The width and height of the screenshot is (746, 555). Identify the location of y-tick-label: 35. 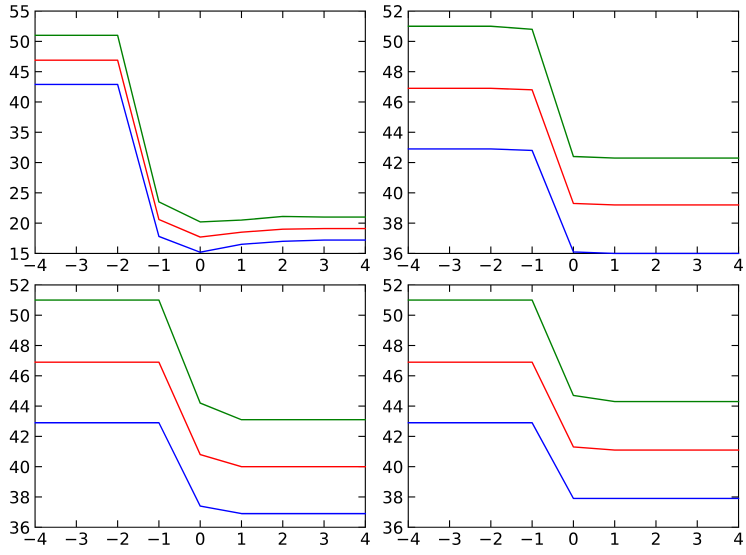
(19, 132).